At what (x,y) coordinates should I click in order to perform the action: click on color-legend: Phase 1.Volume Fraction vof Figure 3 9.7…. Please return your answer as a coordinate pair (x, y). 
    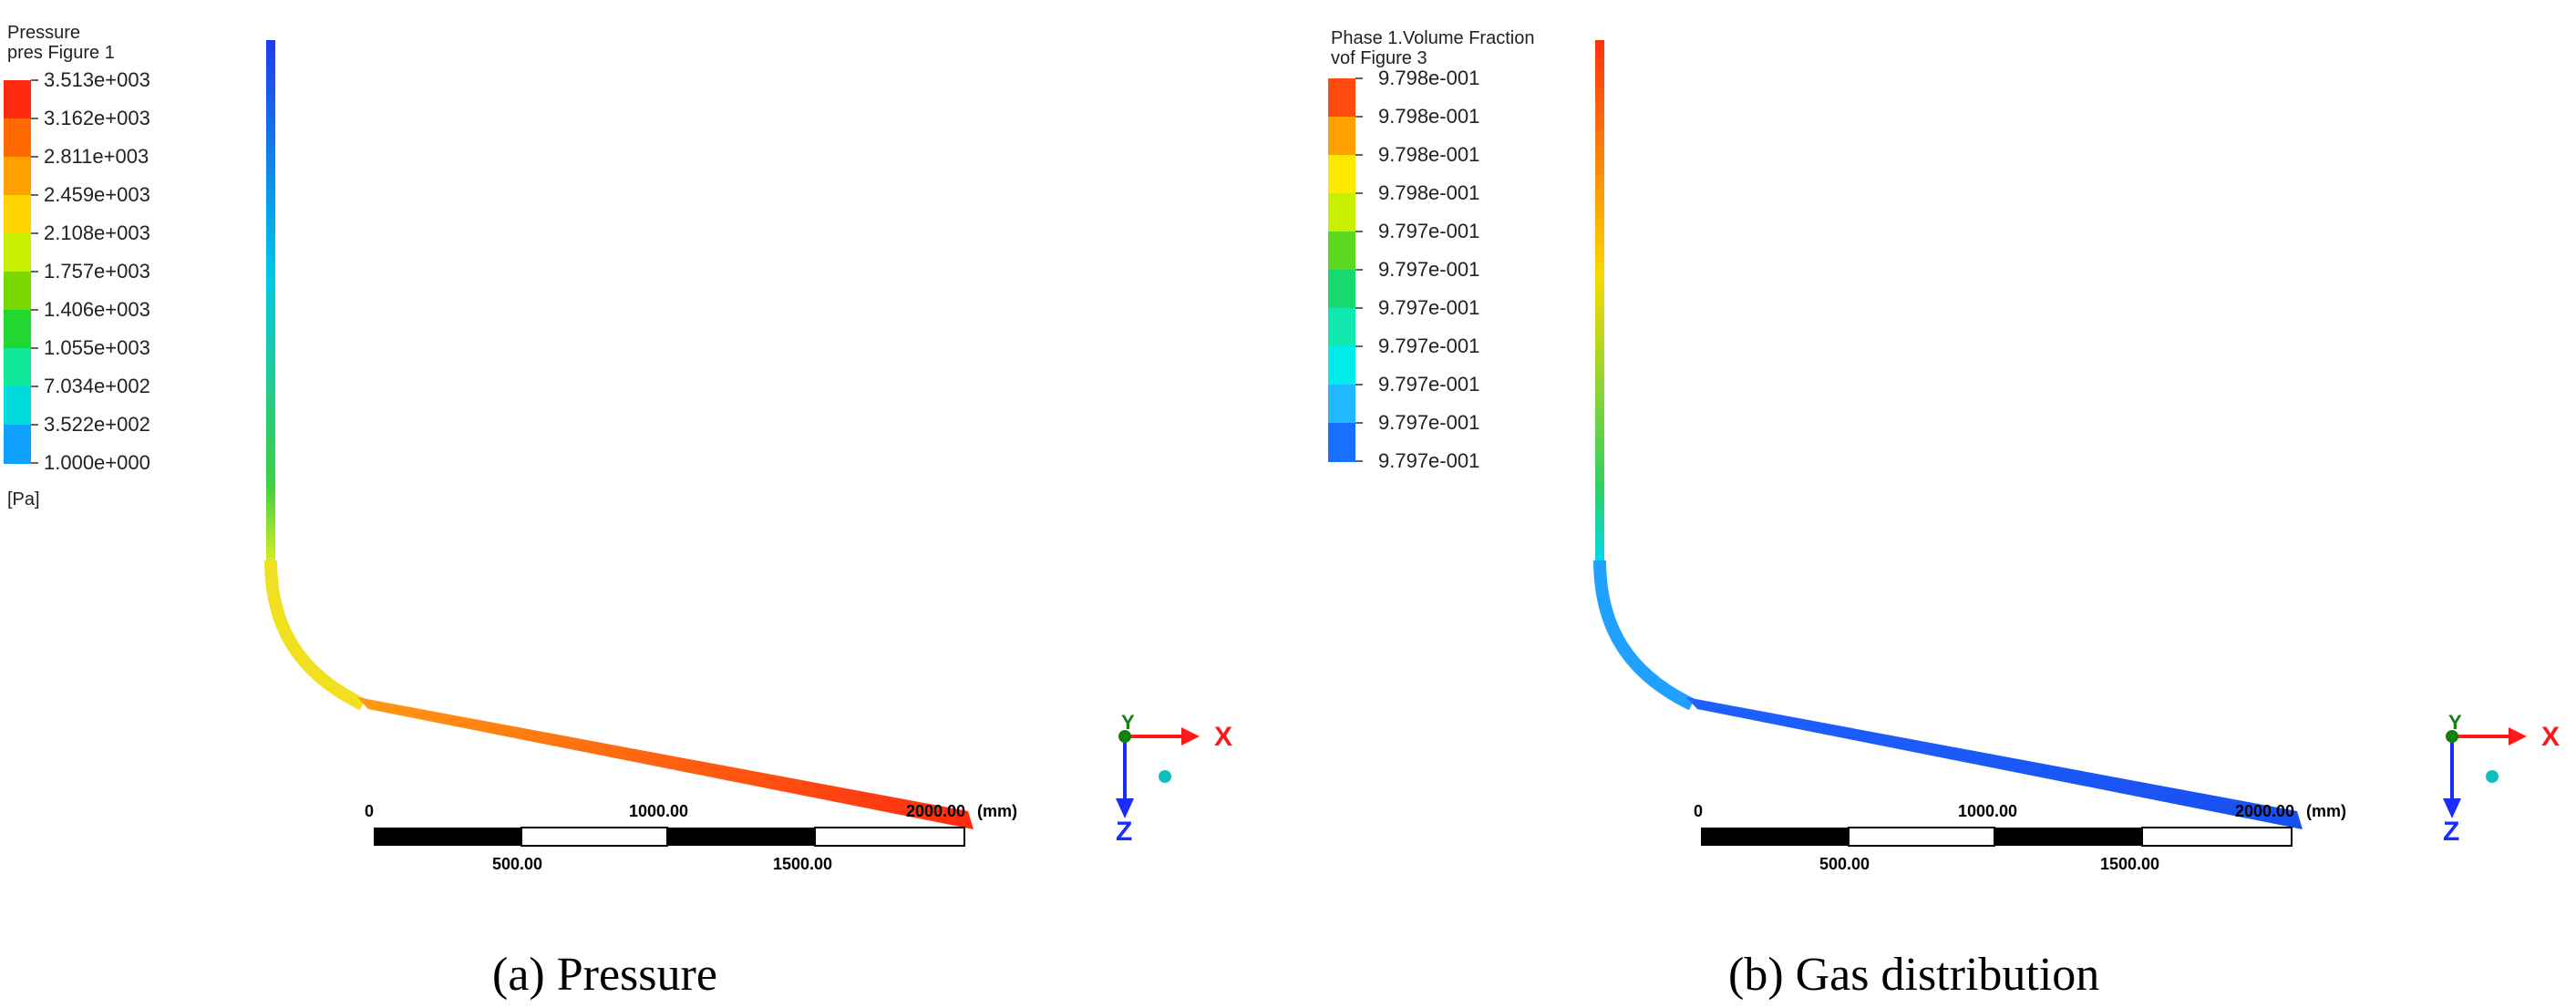
    Looking at the image, I should click on (1431, 250).